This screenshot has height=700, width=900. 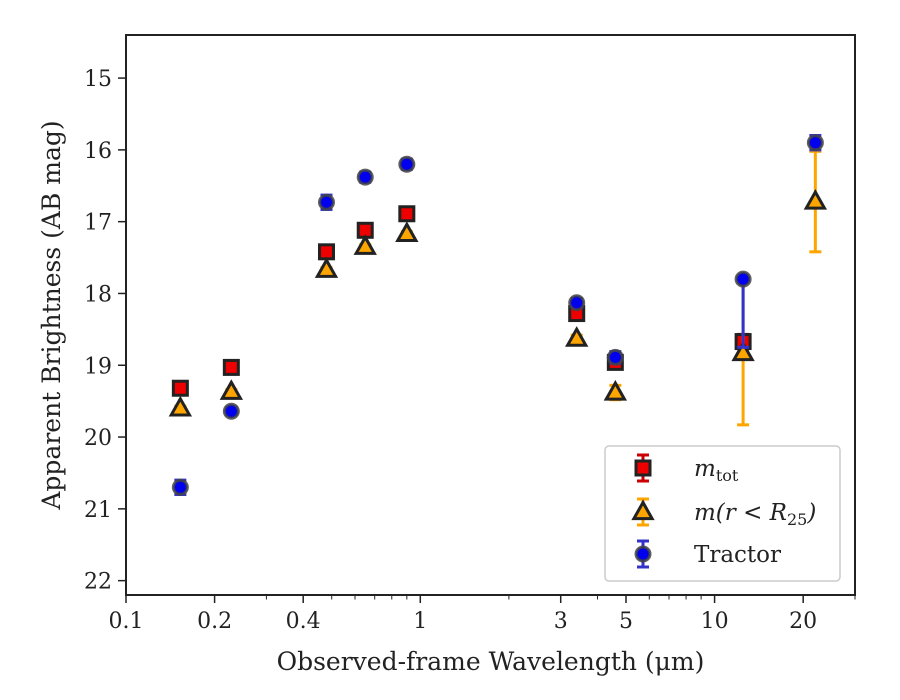 What do you see at coordinates (561, 621) in the screenshot?
I see `x-tick-label: 3` at bounding box center [561, 621].